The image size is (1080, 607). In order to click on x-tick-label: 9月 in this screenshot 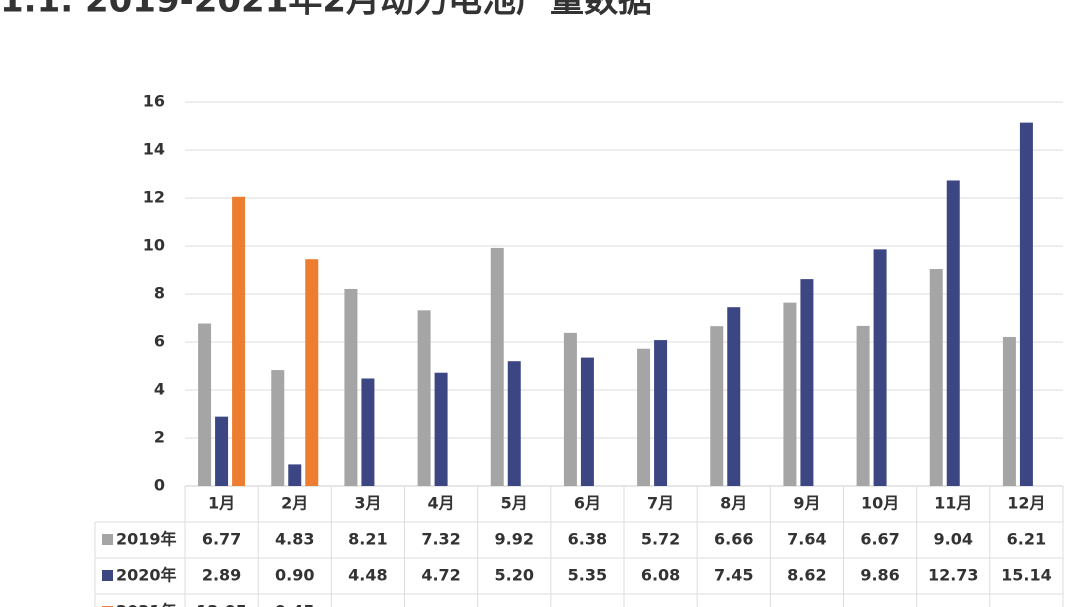, I will do `click(806, 503)`.